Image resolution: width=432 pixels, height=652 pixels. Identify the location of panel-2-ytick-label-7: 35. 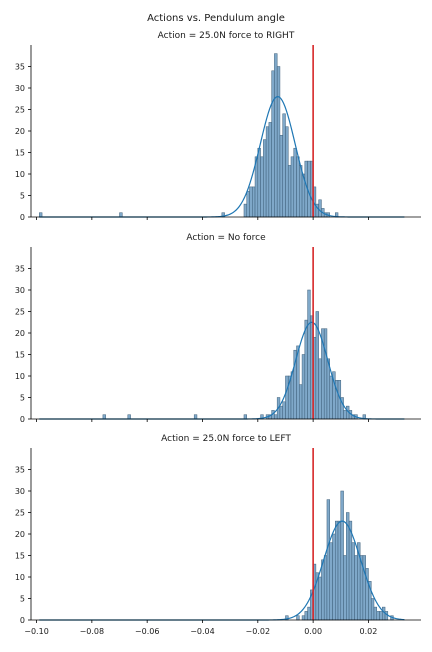
(20, 269).